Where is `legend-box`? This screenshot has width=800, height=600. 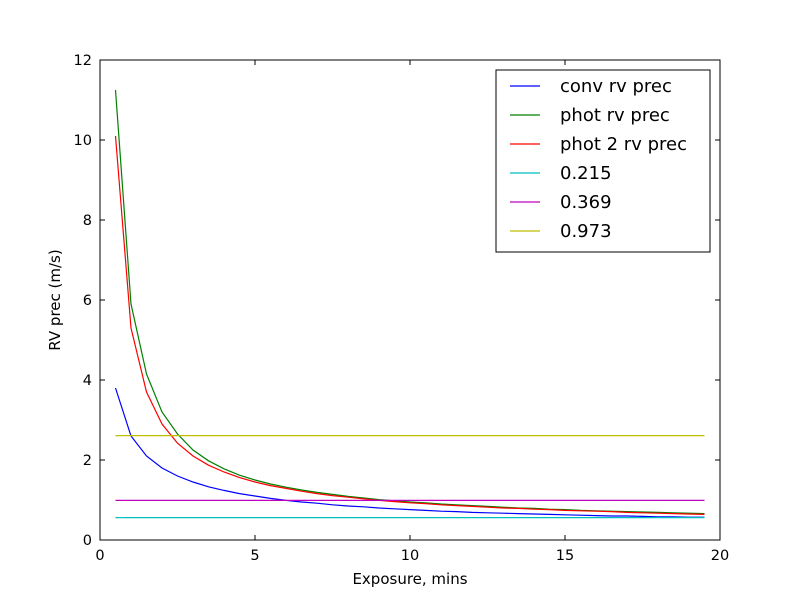
legend-box is located at coordinates (603, 161).